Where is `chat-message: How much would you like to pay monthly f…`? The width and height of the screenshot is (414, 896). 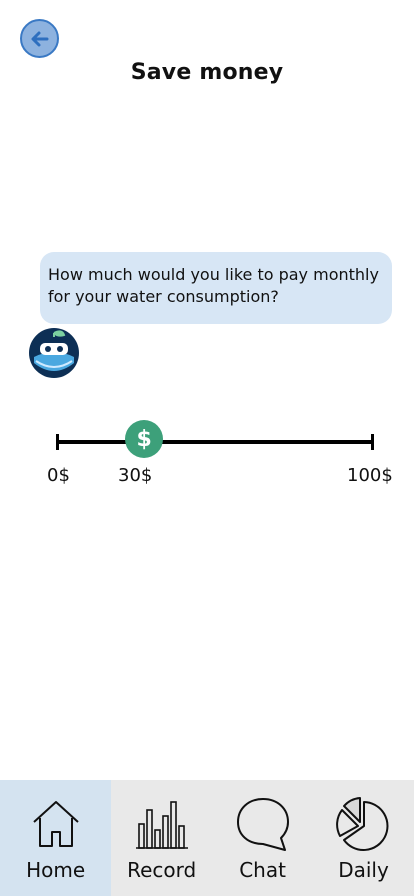
chat-message: How much would you like to pay monthly f… is located at coordinates (213, 285).